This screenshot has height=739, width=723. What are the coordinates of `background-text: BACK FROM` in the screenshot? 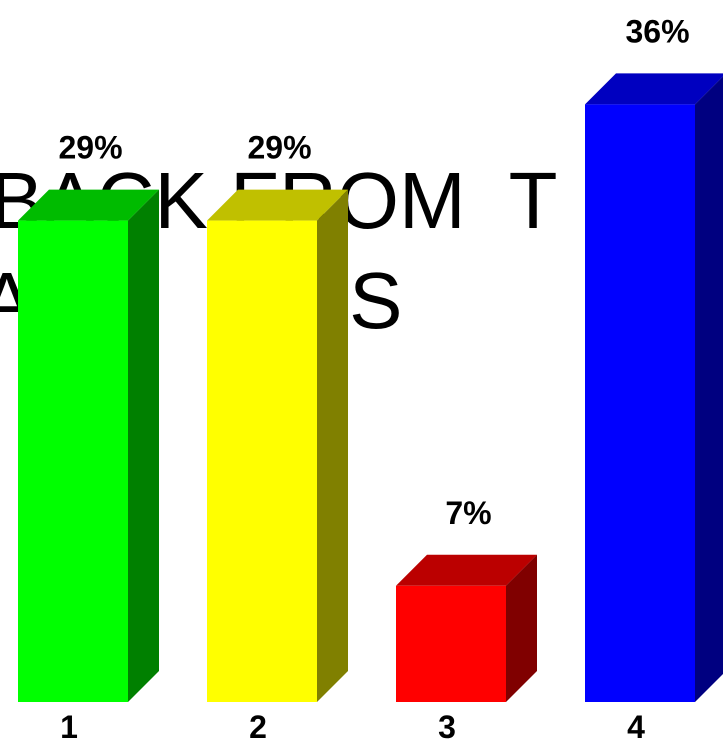 It's located at (233, 6).